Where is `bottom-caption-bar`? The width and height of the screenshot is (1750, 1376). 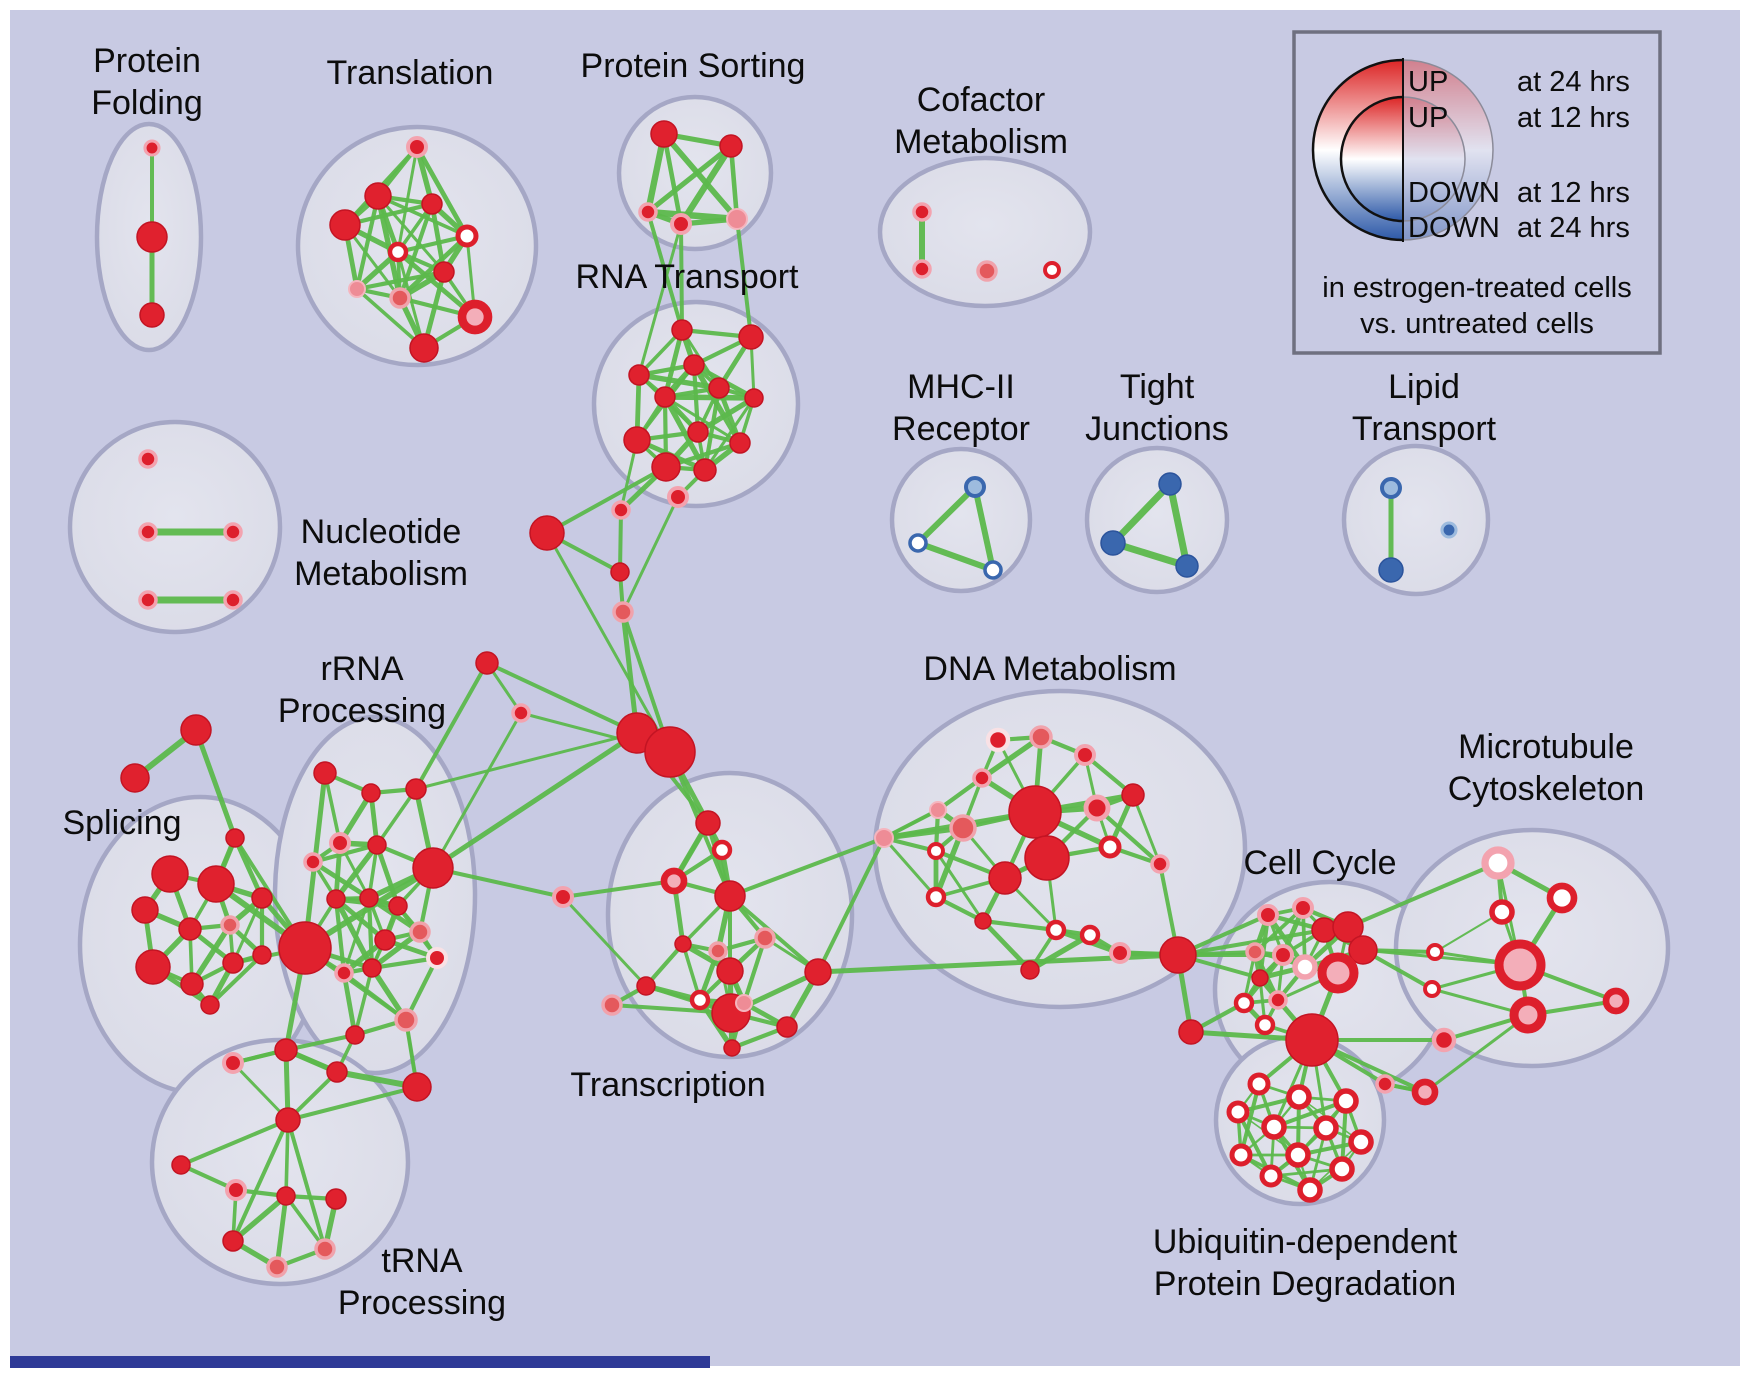
bottom-caption-bar is located at coordinates (360, 1362).